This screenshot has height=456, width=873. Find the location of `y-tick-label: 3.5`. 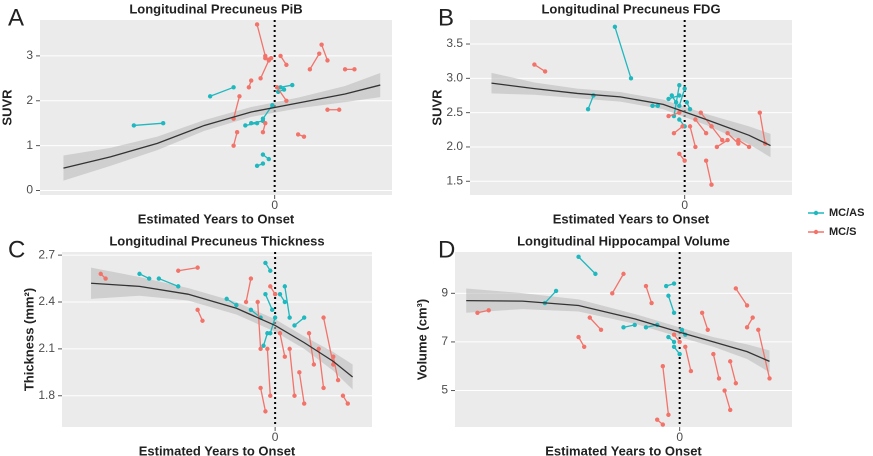

y-tick-label: 3.5 is located at coordinates (454, 43).